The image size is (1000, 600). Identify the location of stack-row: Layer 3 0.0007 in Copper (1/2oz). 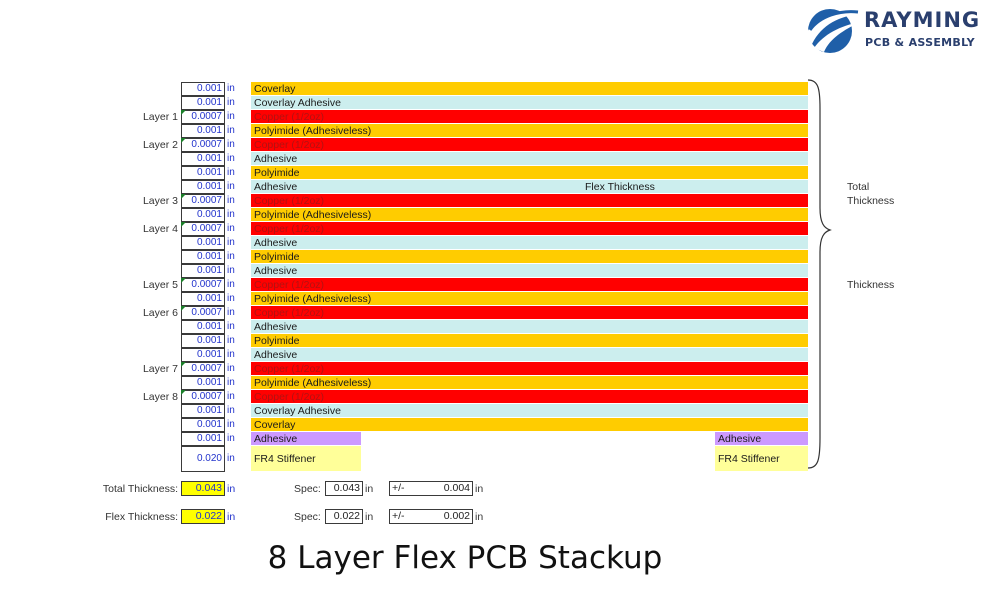
(500, 201).